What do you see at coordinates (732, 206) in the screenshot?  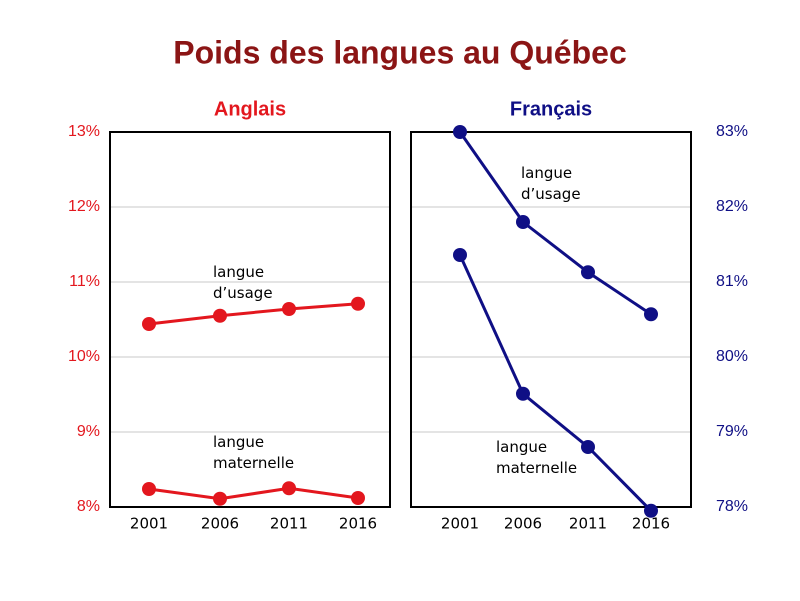 I see `y-tick-label: 82%` at bounding box center [732, 206].